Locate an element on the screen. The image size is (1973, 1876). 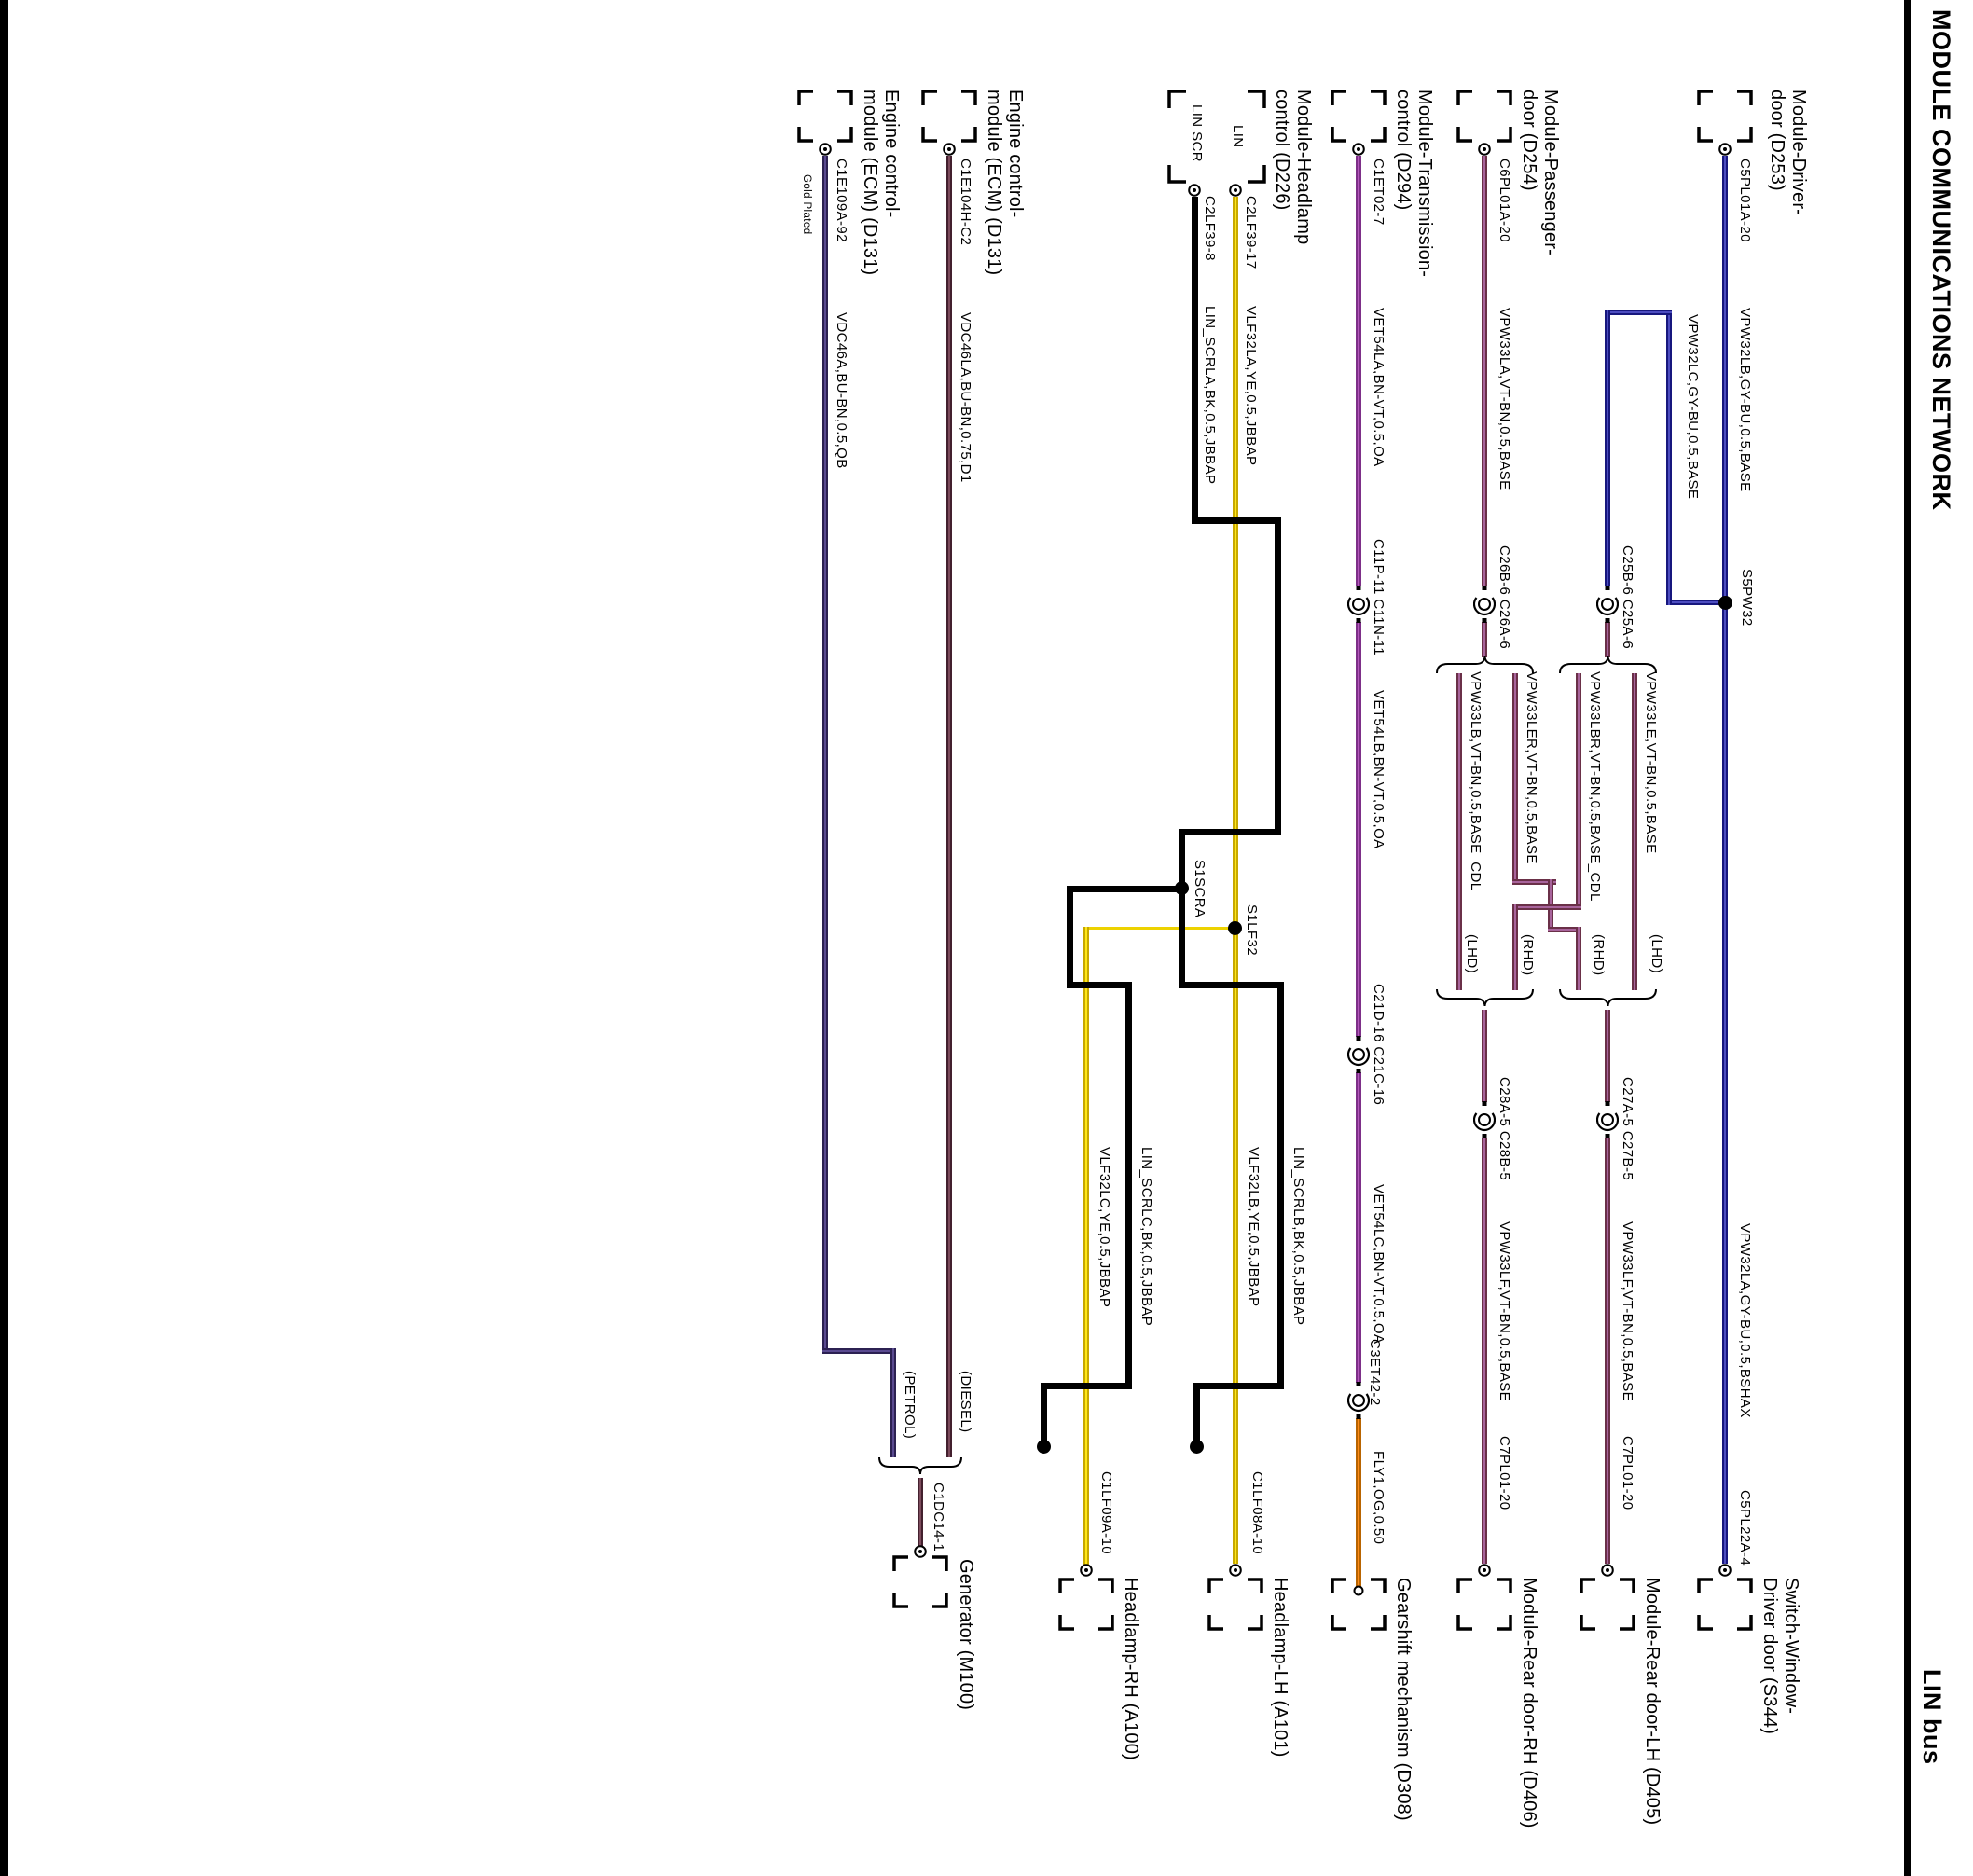
pin-label-c5pl01a: C5PL01A-20 is located at coordinates (1745, 201).